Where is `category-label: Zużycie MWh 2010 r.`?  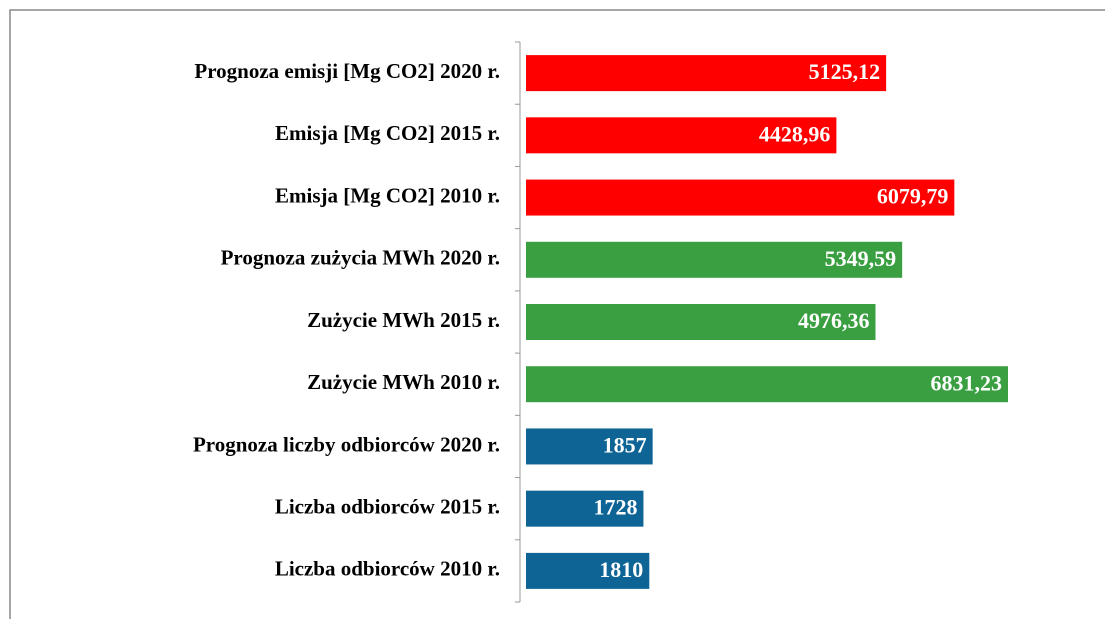
category-label: Zużycie MWh 2010 r. is located at coordinates (403, 382).